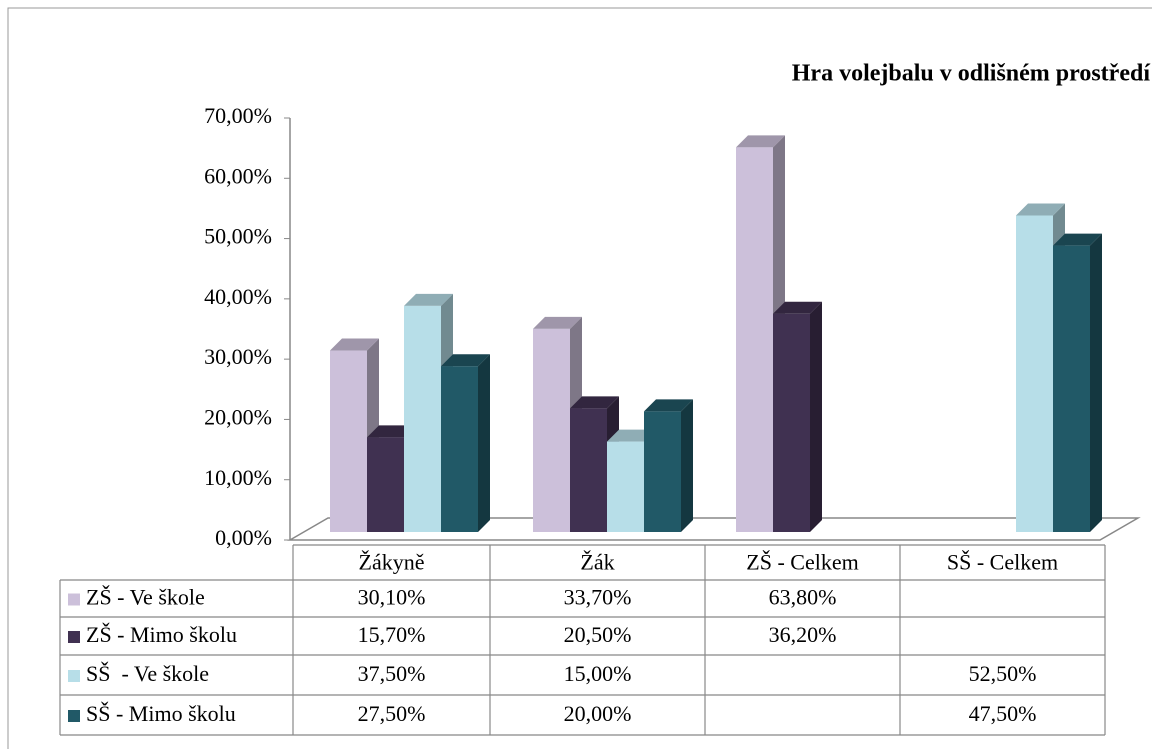 This screenshot has width=1152, height=749. What do you see at coordinates (147, 673) in the screenshot?
I see `legend-label: SŠ - Ve škole` at bounding box center [147, 673].